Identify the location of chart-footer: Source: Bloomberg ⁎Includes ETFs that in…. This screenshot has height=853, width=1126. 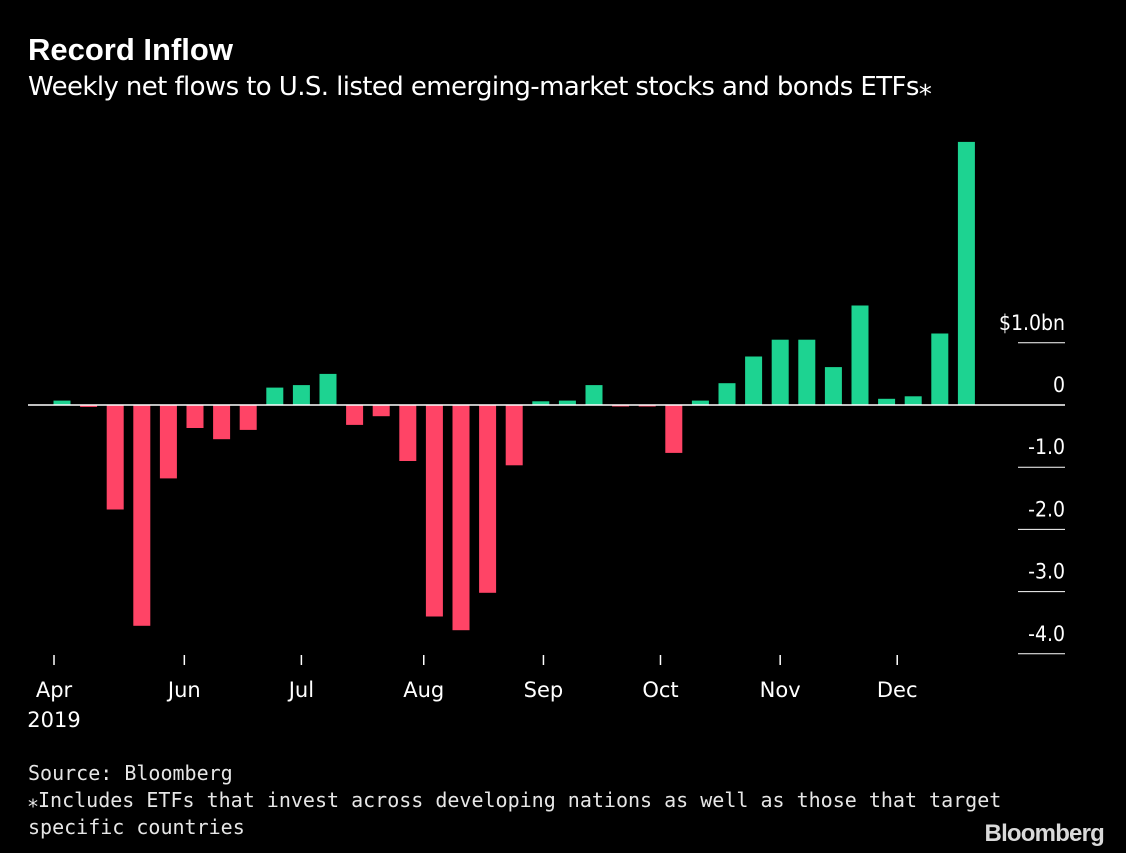
(514, 800).